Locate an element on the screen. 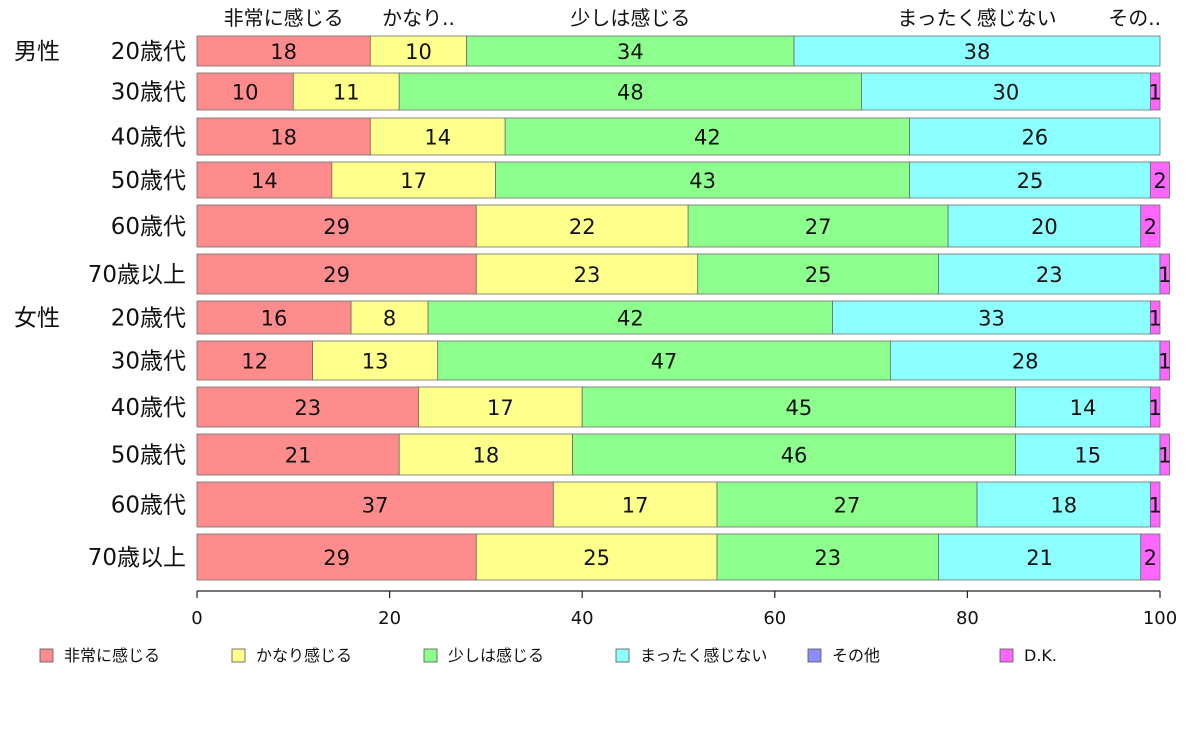 The image size is (1188, 736). data-label: 20 is located at coordinates (1044, 227).